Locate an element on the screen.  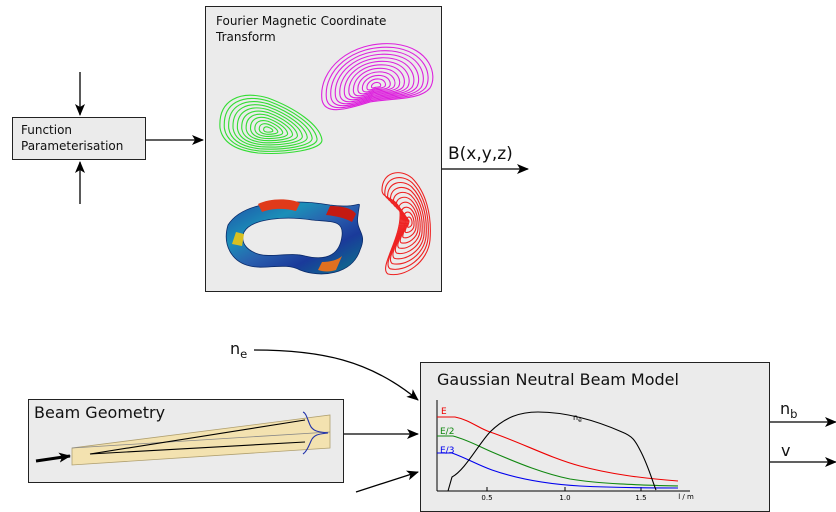
green-contour-set is located at coordinates (271, 124).